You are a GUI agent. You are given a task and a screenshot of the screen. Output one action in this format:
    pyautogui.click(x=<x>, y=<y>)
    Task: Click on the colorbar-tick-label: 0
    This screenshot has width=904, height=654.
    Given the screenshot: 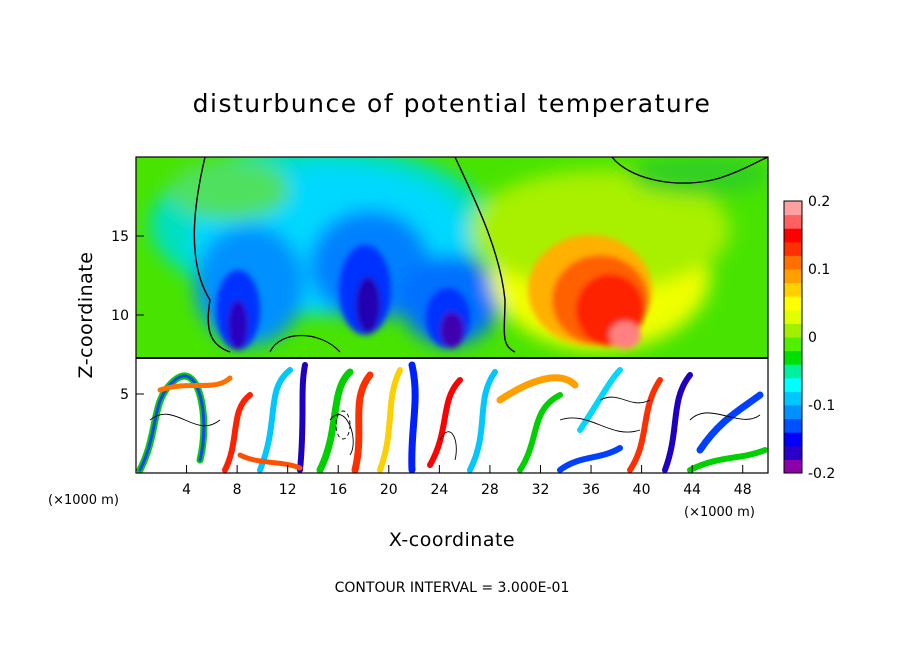 What is the action you would take?
    pyautogui.click(x=812, y=338)
    